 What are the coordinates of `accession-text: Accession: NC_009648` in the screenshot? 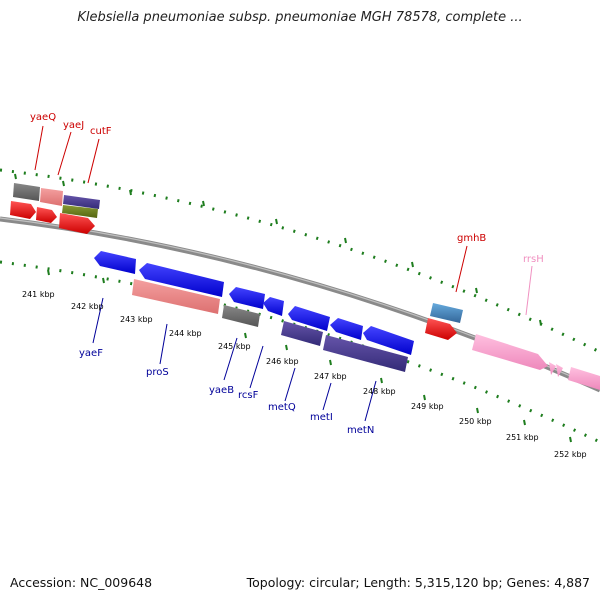 It's located at (81, 582).